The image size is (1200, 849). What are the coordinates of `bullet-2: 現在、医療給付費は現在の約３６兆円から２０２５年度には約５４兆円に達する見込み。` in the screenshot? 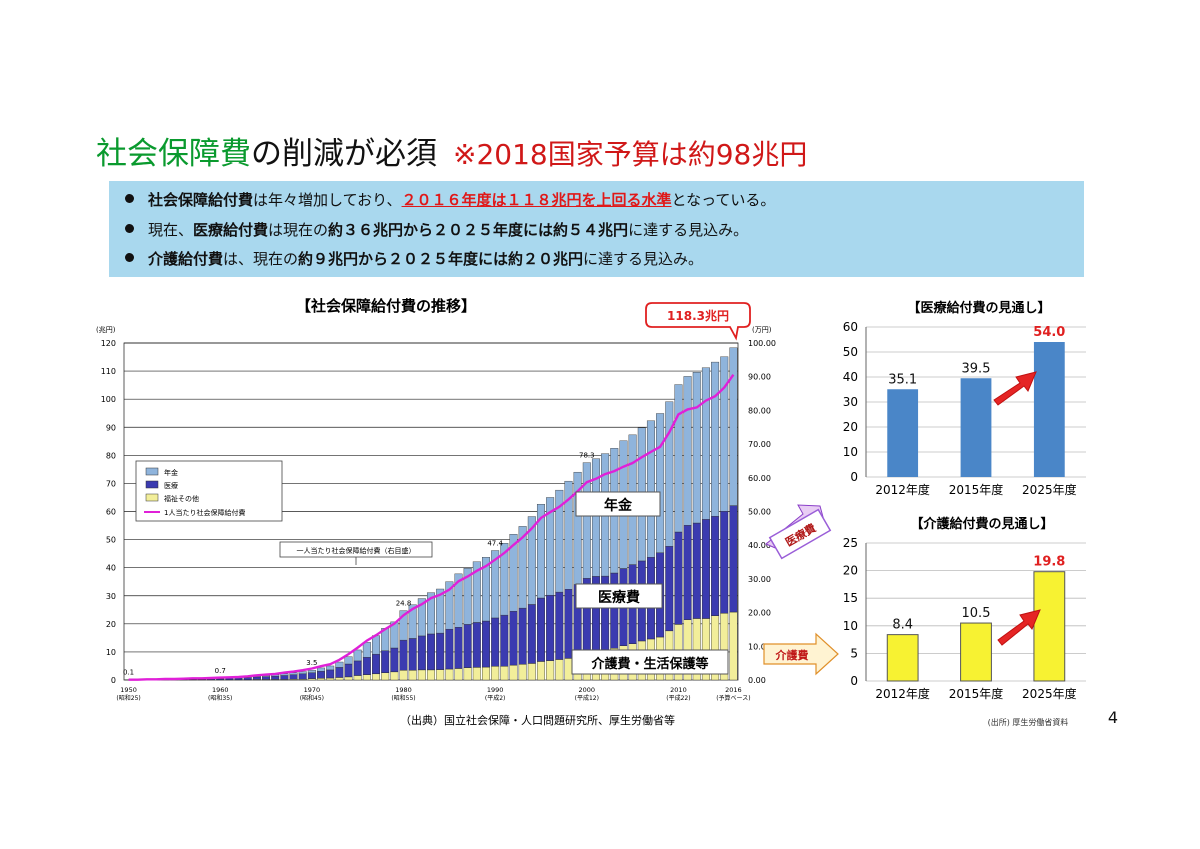 It's located at (436, 229).